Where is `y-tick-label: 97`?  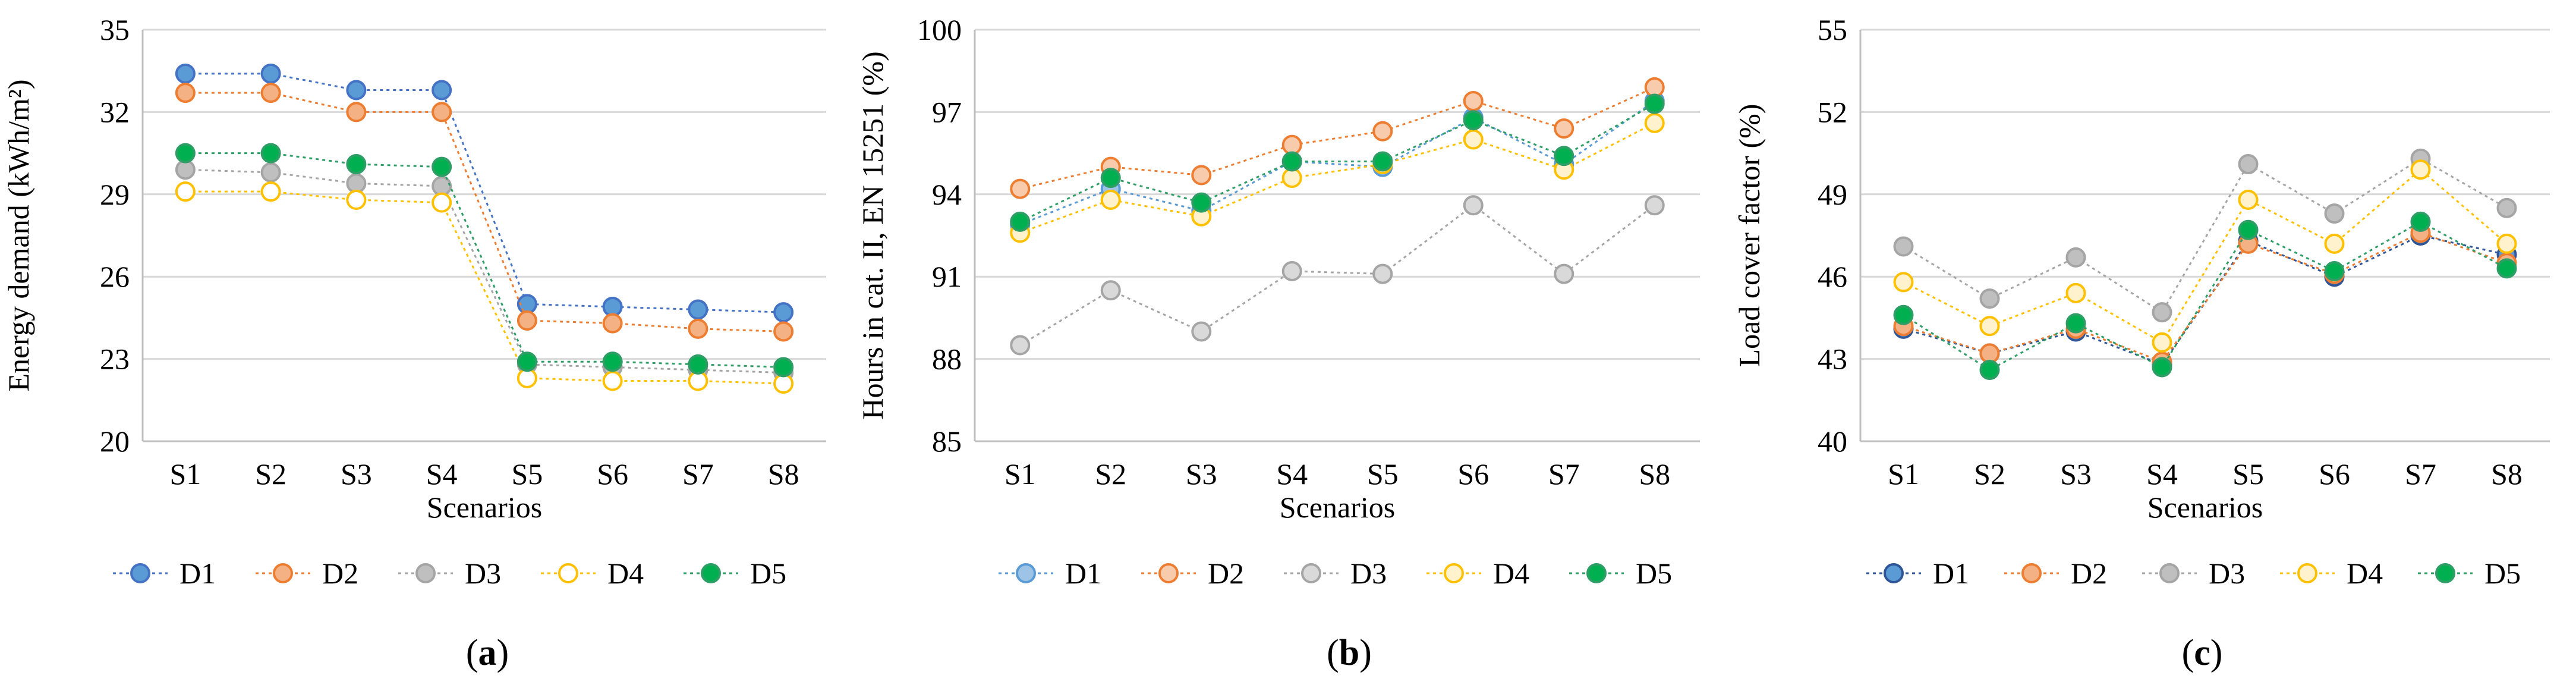 y-tick-label: 97 is located at coordinates (947, 111).